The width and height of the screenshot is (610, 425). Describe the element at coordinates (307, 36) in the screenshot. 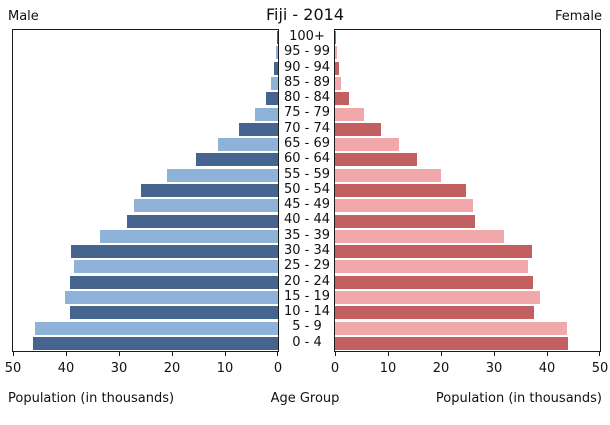

I see `age-label-100+: 100+` at that location.